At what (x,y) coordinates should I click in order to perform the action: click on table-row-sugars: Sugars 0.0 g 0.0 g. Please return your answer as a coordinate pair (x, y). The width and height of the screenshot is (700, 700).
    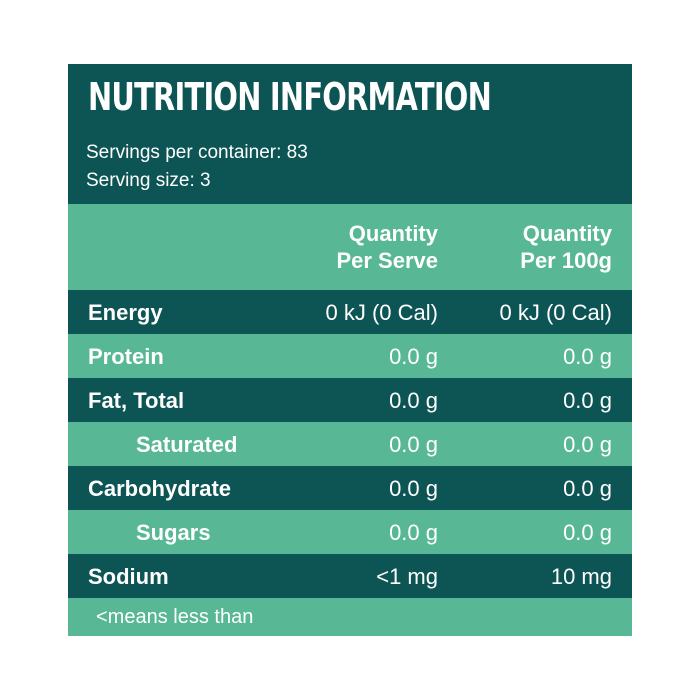
    Looking at the image, I should click on (350, 532).